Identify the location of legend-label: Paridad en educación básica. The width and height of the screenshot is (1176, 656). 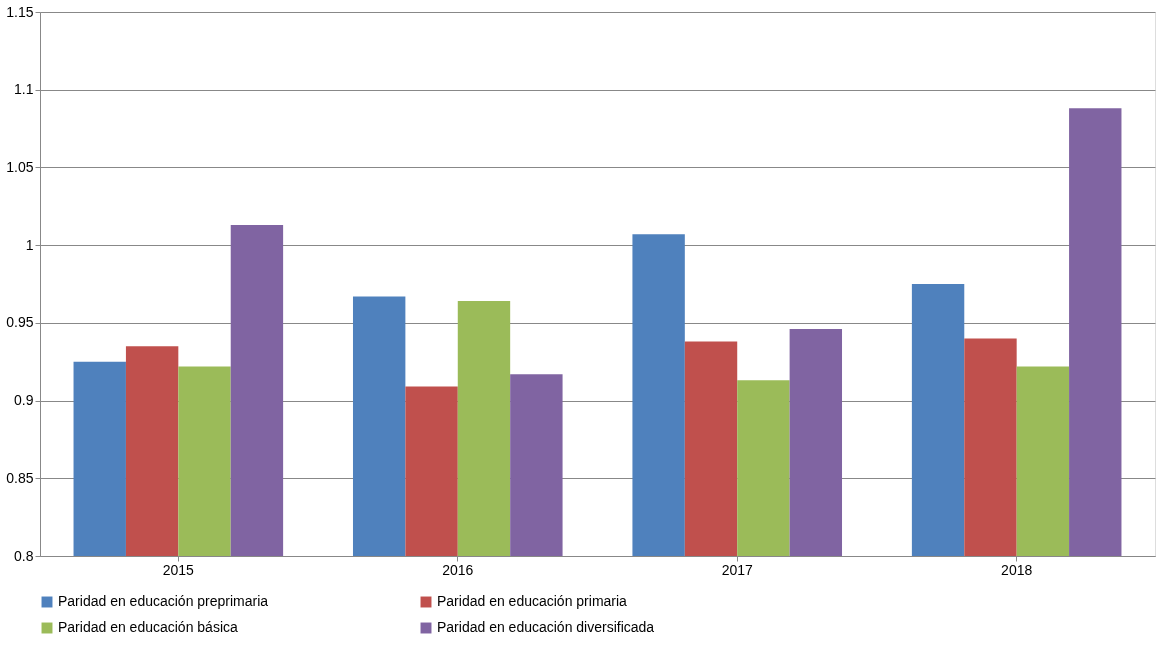
(148, 627).